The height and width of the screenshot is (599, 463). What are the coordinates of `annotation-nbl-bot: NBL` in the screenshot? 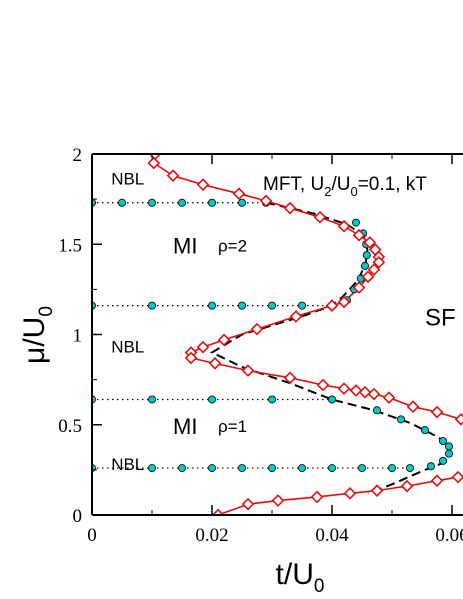 It's located at (127, 464).